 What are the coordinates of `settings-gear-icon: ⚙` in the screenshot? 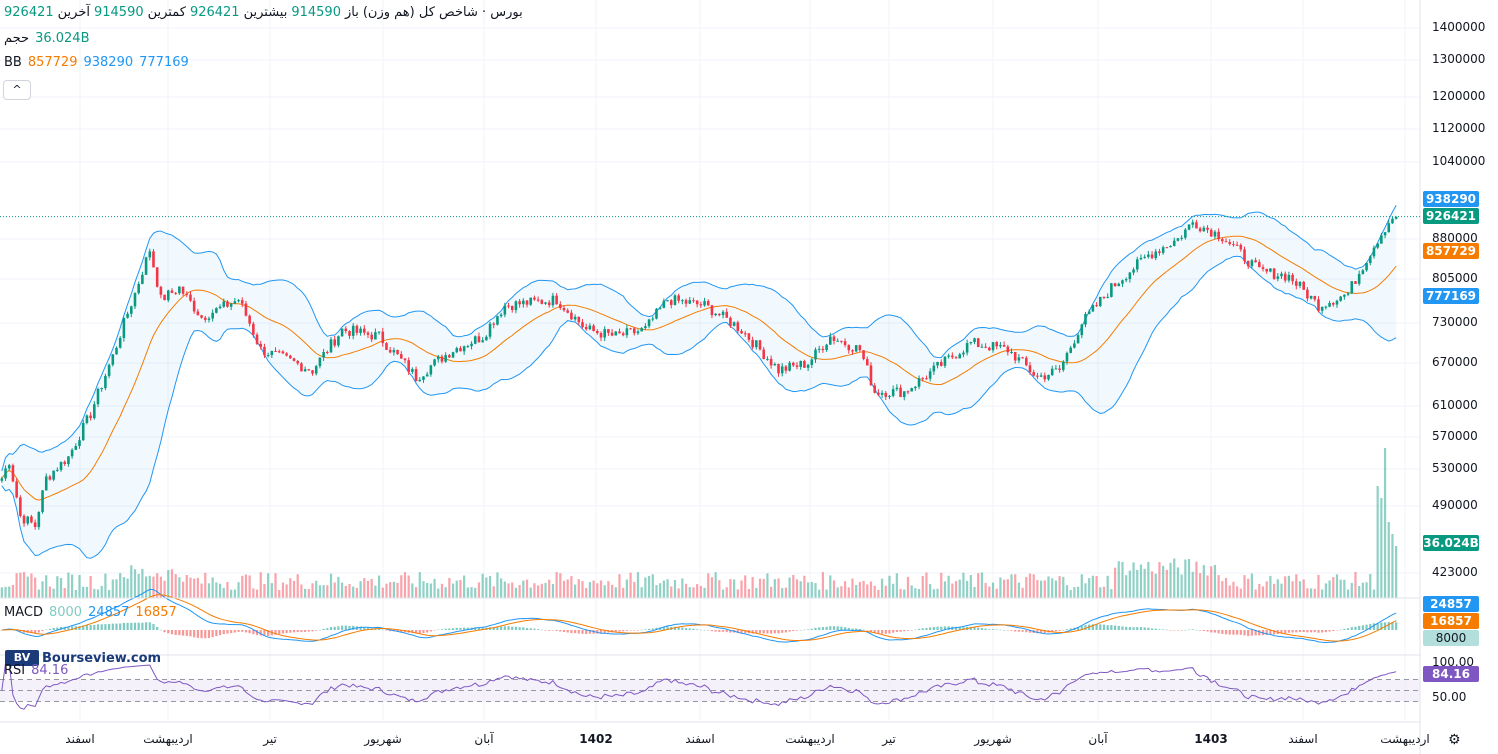 It's located at (1454, 740).